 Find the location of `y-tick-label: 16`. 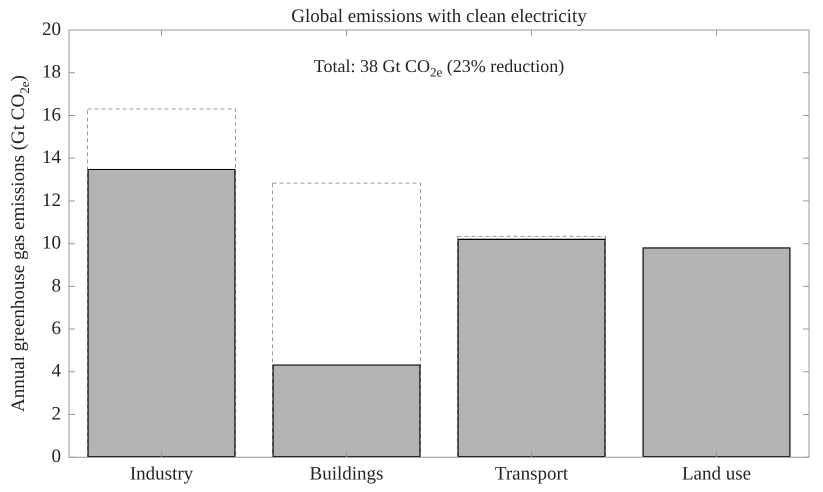

y-tick-label: 16 is located at coordinates (51, 115).